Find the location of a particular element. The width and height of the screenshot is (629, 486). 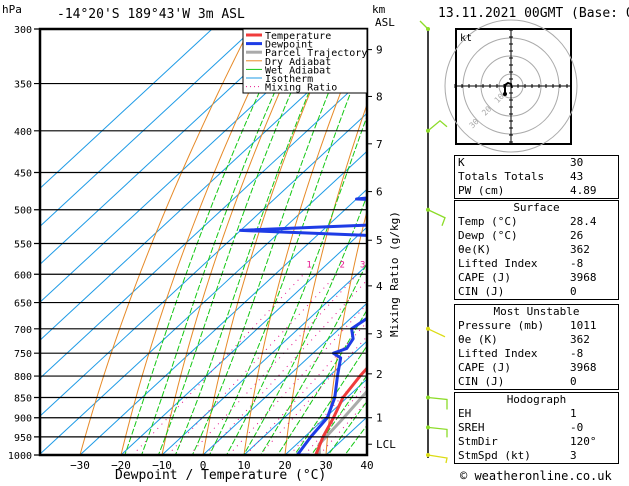

x-axis-title: Dewpoint / Temperature (°C) is located at coordinates (221, 475).